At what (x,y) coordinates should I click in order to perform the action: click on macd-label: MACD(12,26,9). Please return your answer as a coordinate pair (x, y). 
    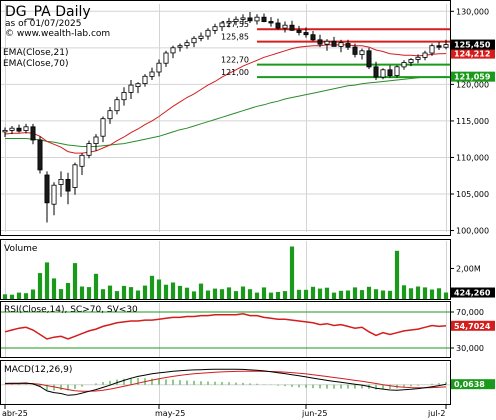
    Looking at the image, I should click on (38, 370).